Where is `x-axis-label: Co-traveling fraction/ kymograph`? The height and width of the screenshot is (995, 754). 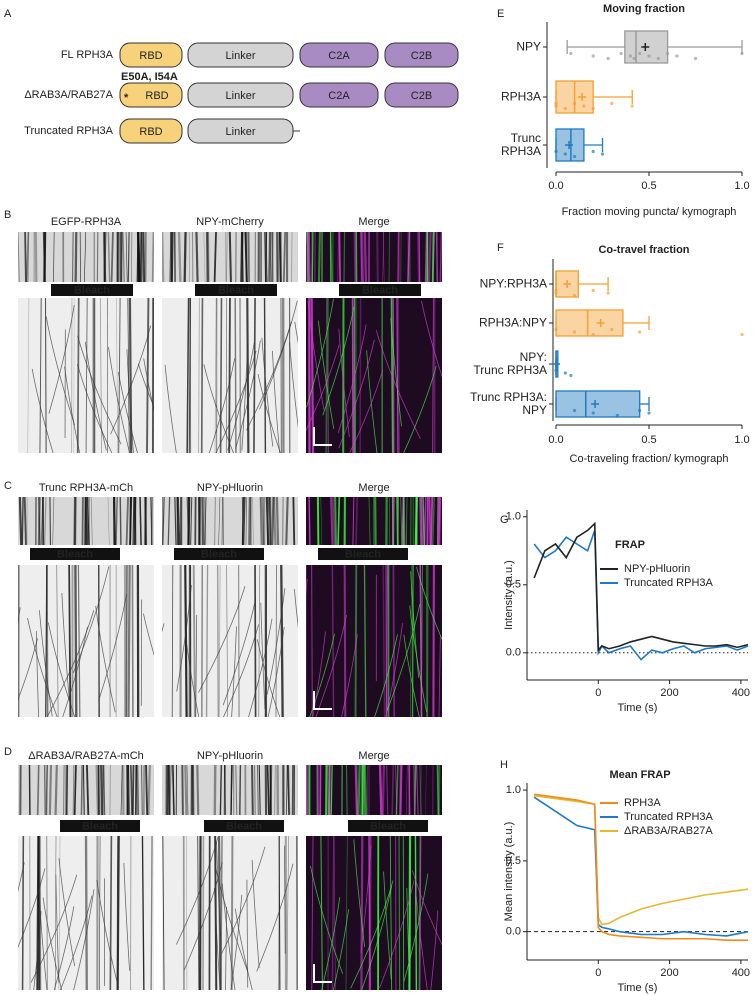
x-axis-label: Co-traveling fraction/ kymograph is located at coordinates (649, 459).